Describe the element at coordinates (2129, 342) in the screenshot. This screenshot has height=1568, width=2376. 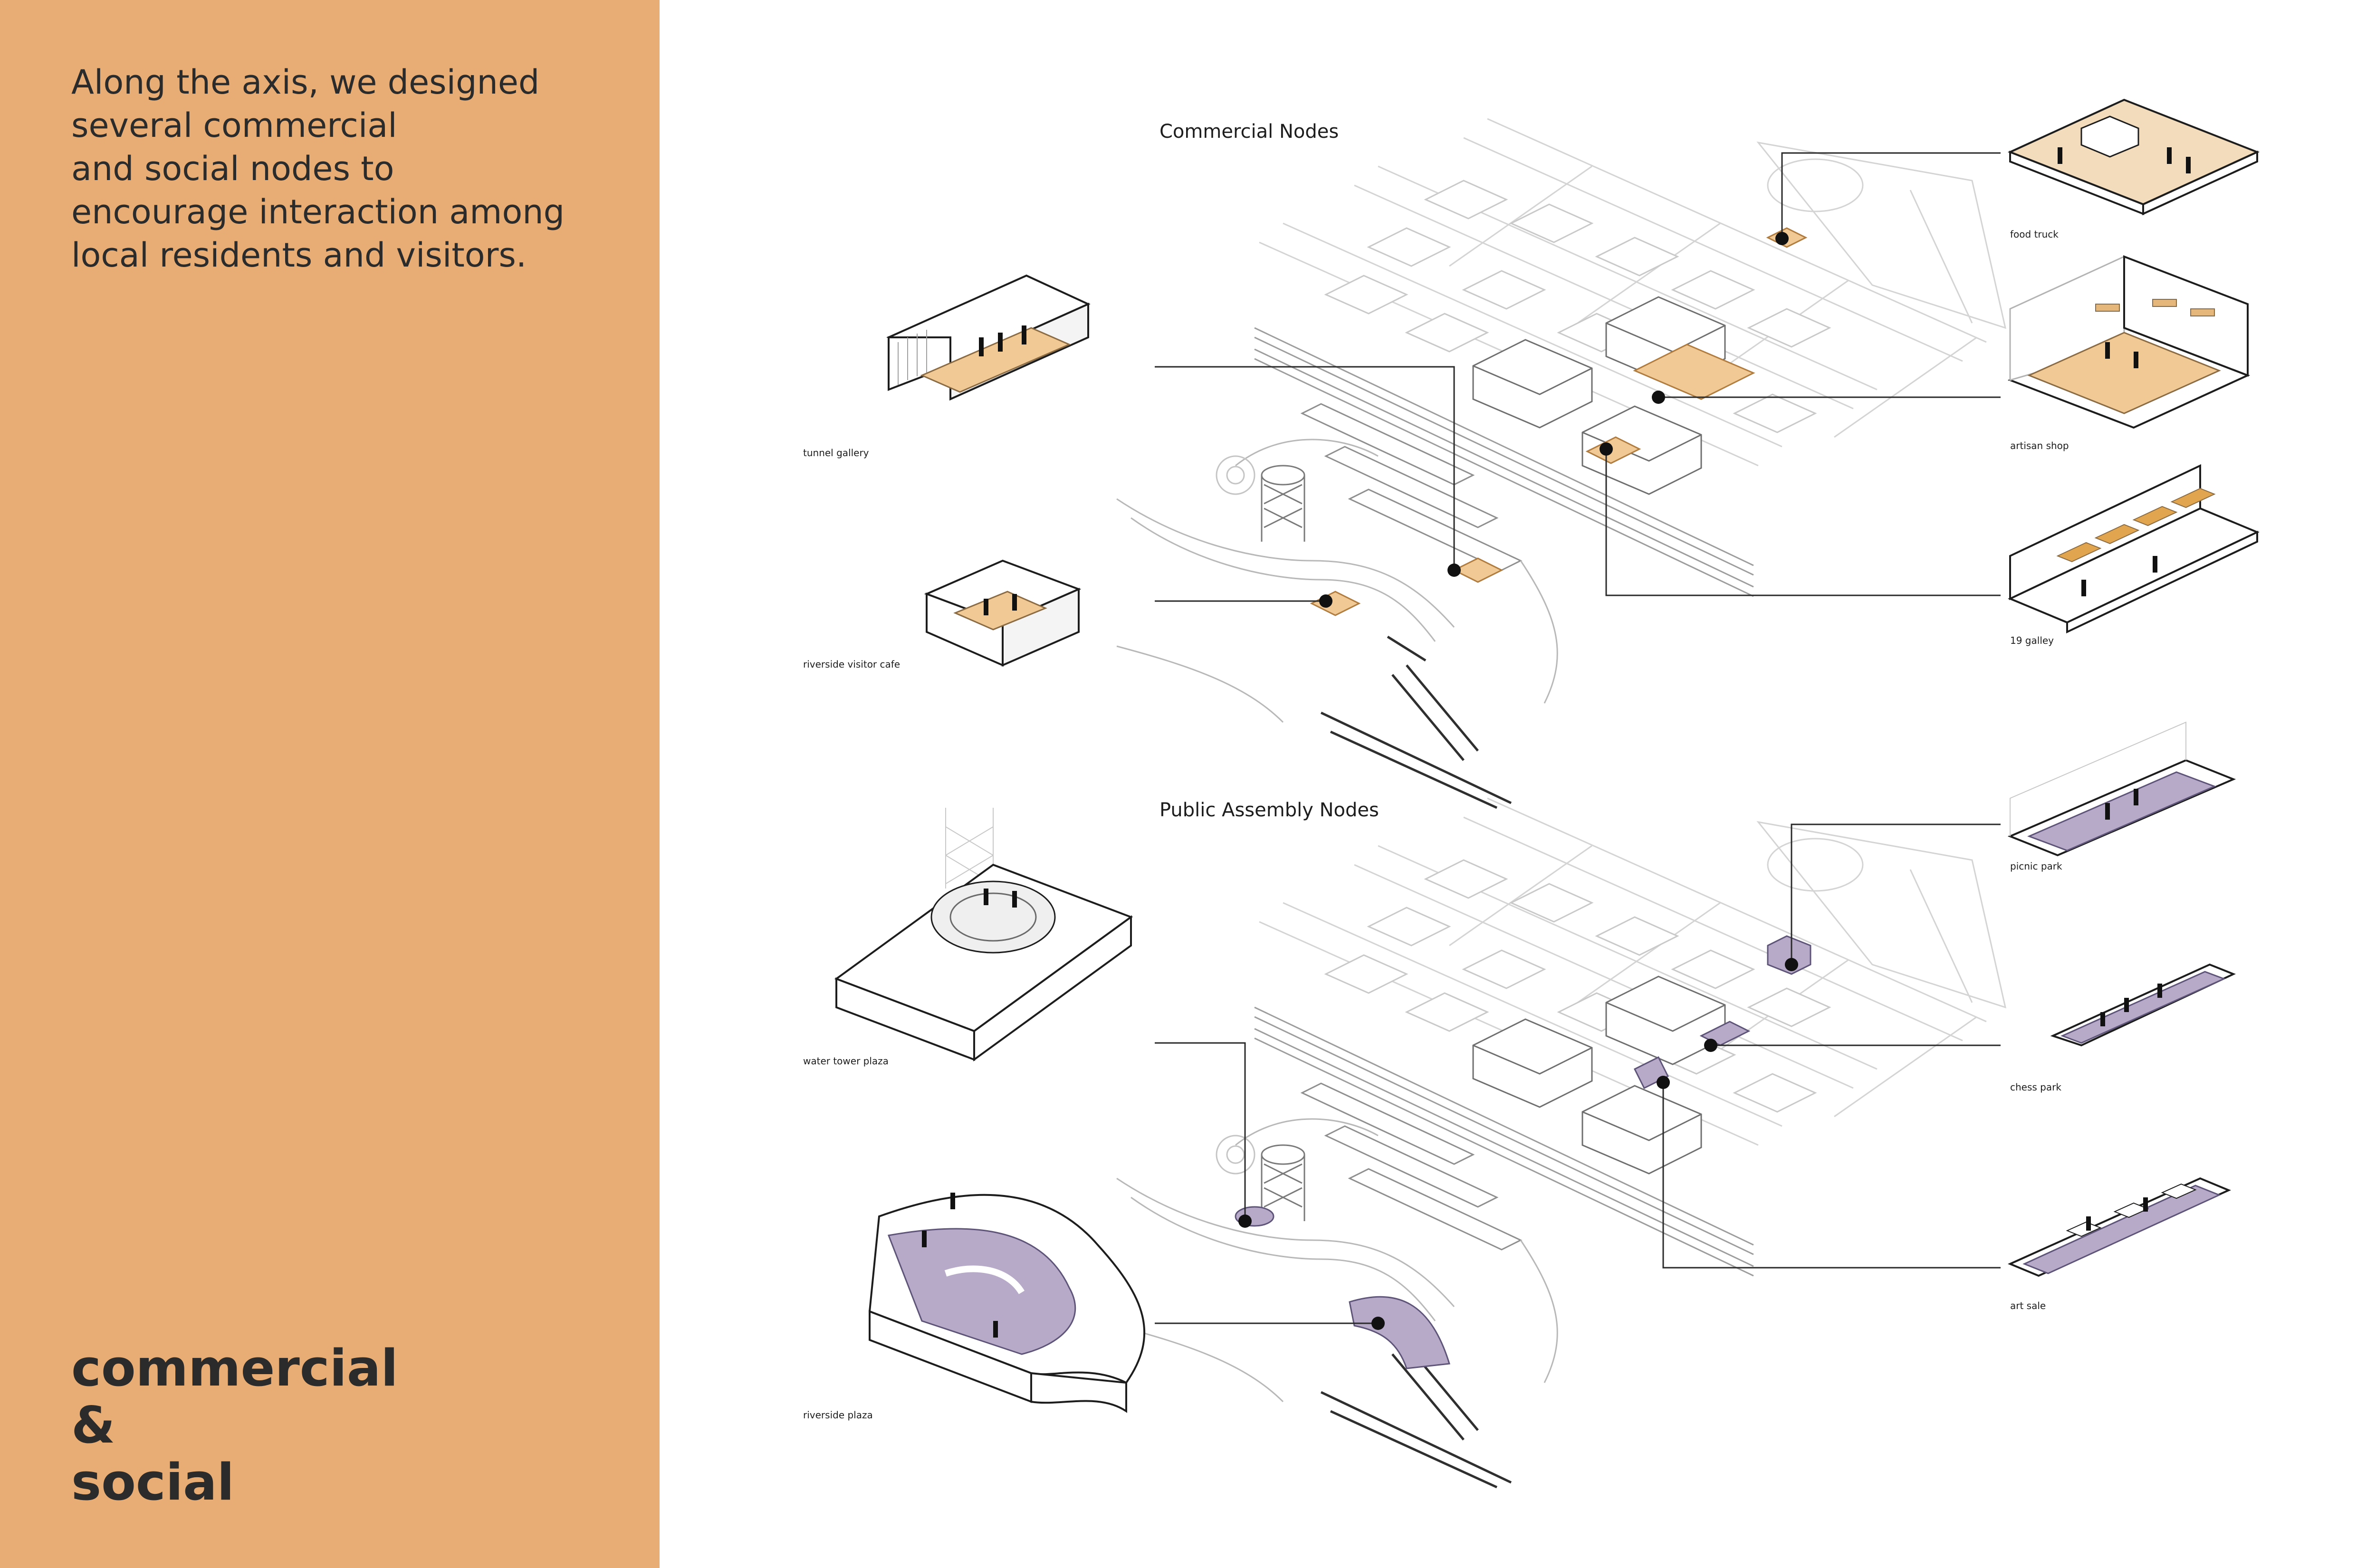
I see `vignette-artisan-shop` at that location.